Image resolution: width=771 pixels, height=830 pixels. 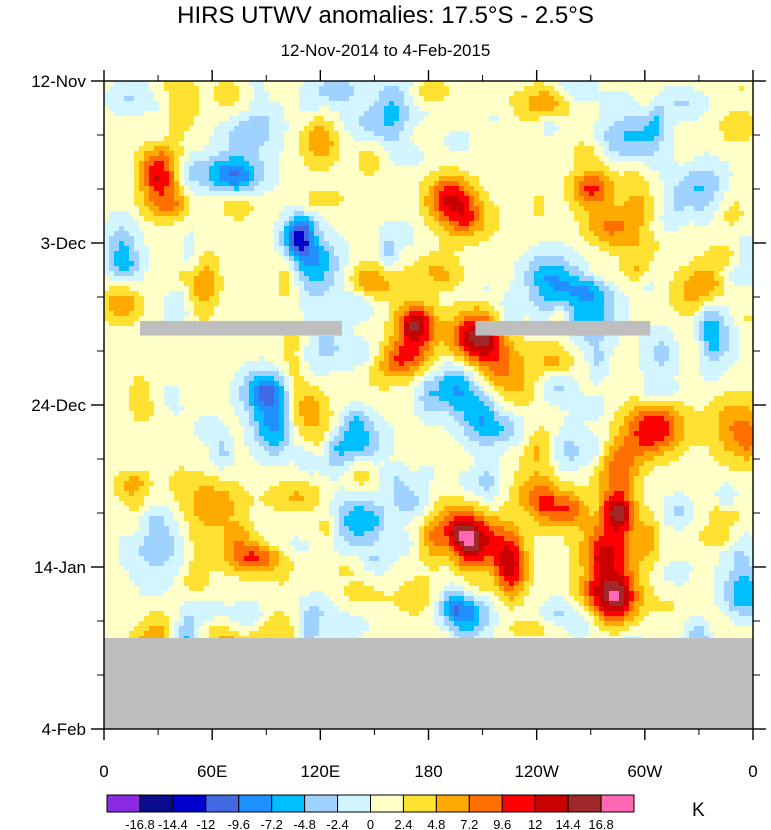 What do you see at coordinates (58, 81) in the screenshot?
I see `y-tick-label: 12-Nov` at bounding box center [58, 81].